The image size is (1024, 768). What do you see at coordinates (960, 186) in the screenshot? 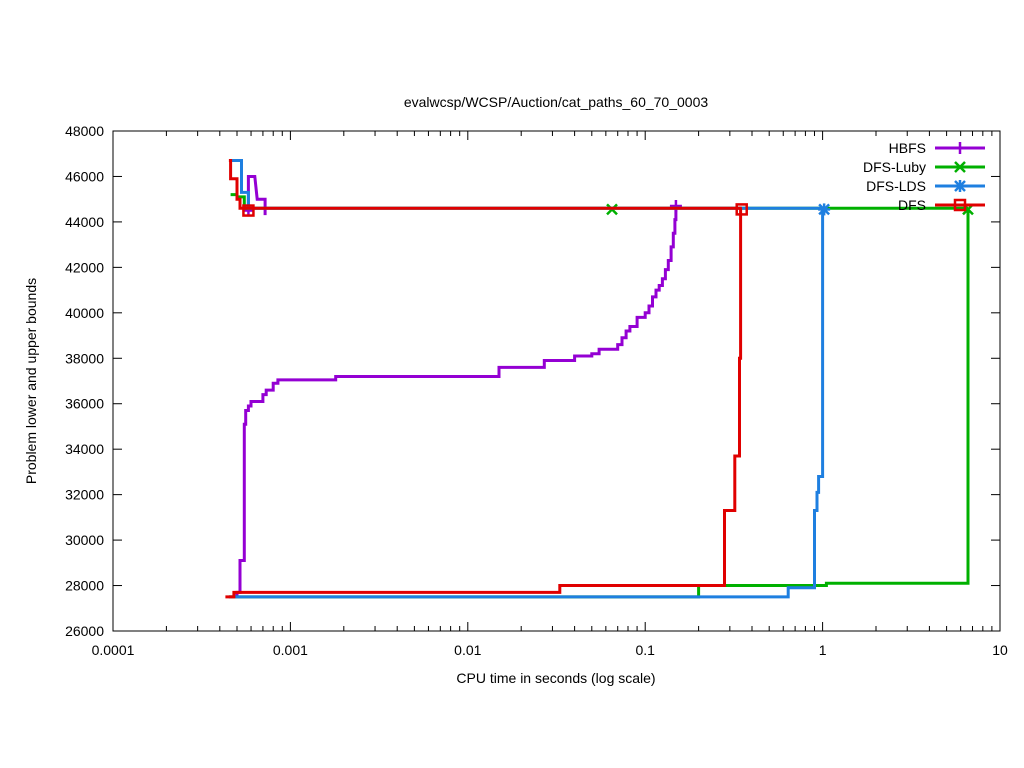
I see `legend-marker-dfs-lds` at bounding box center [960, 186].